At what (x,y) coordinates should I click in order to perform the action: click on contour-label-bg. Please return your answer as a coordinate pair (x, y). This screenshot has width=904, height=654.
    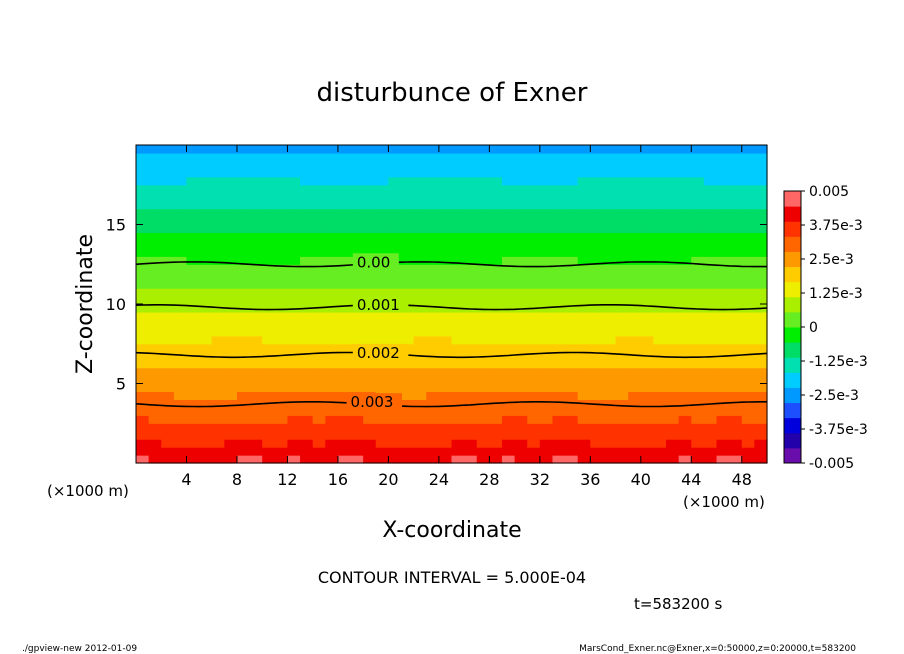
    Looking at the image, I should click on (374, 401).